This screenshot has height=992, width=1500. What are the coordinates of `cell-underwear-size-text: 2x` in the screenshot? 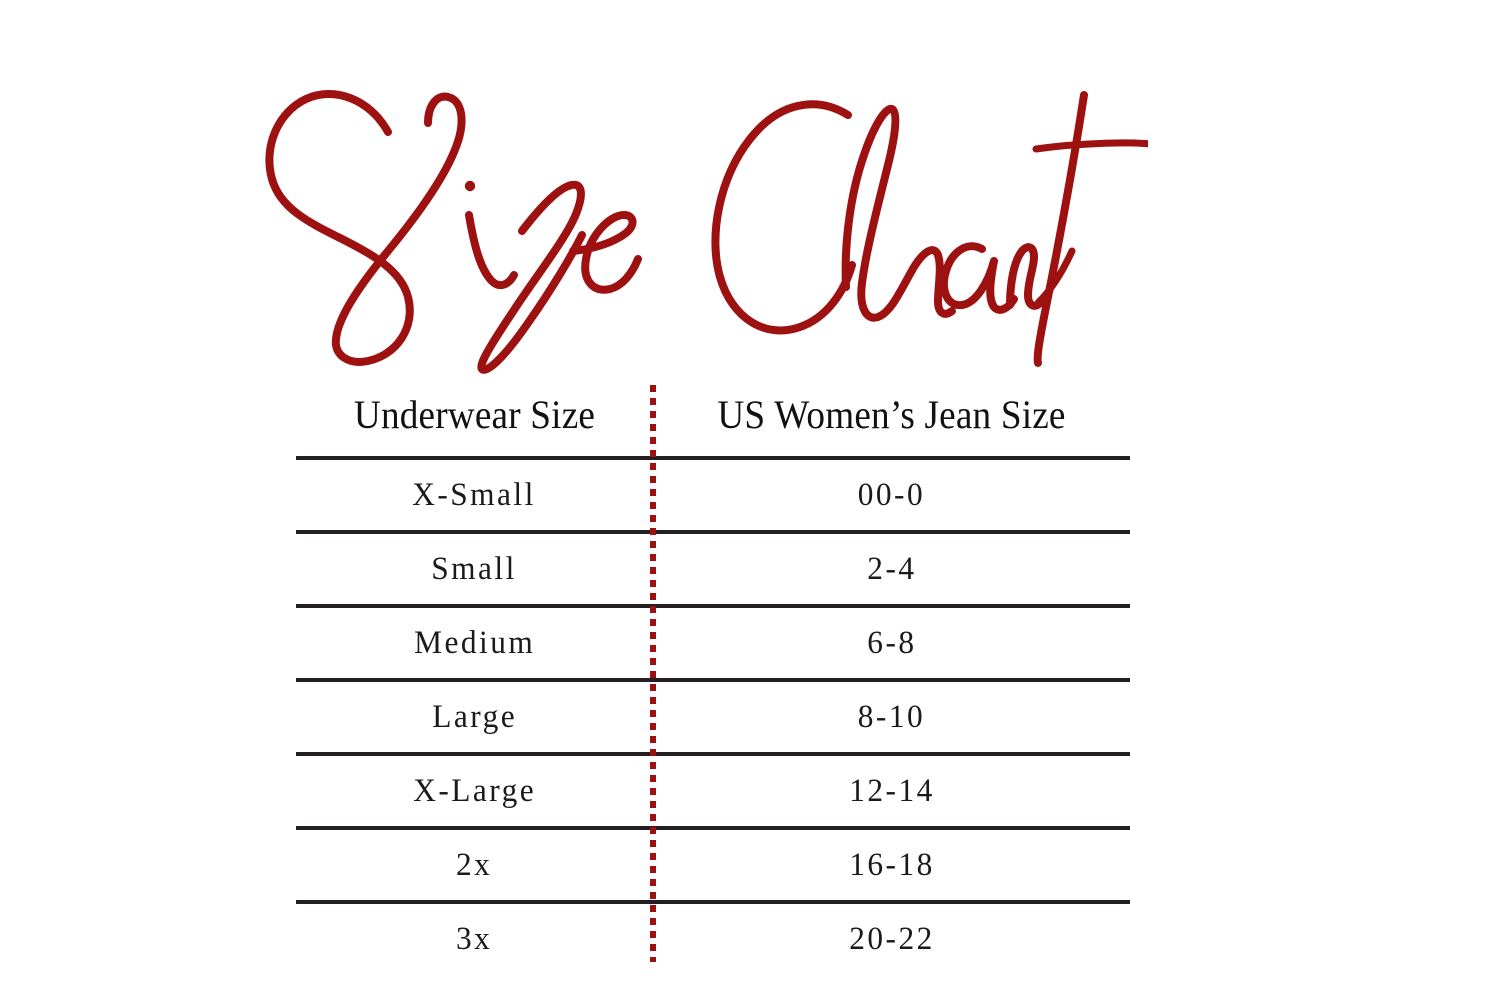 It's located at (474, 864).